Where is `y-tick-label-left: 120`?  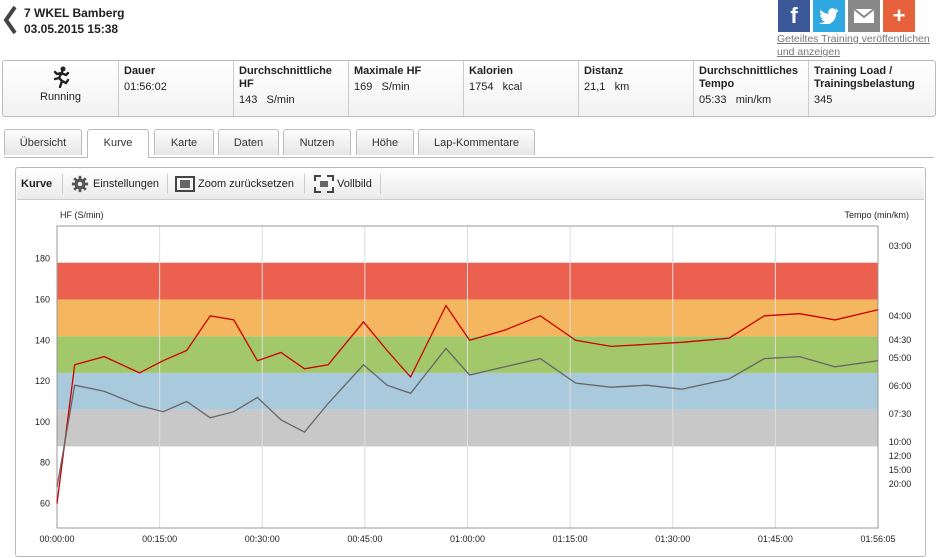 y-tick-label-left: 120 is located at coordinates (42, 381).